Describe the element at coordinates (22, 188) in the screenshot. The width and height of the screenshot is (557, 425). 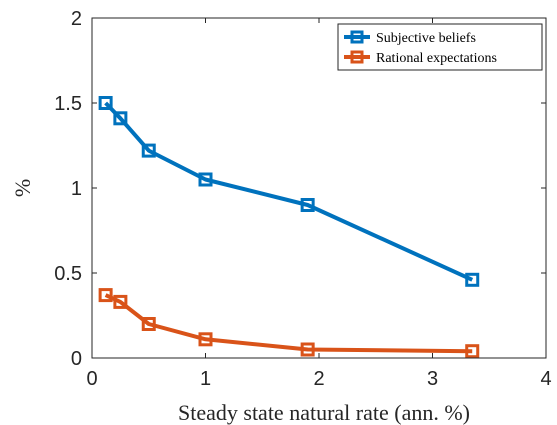
I see `y-axis-label: %` at that location.